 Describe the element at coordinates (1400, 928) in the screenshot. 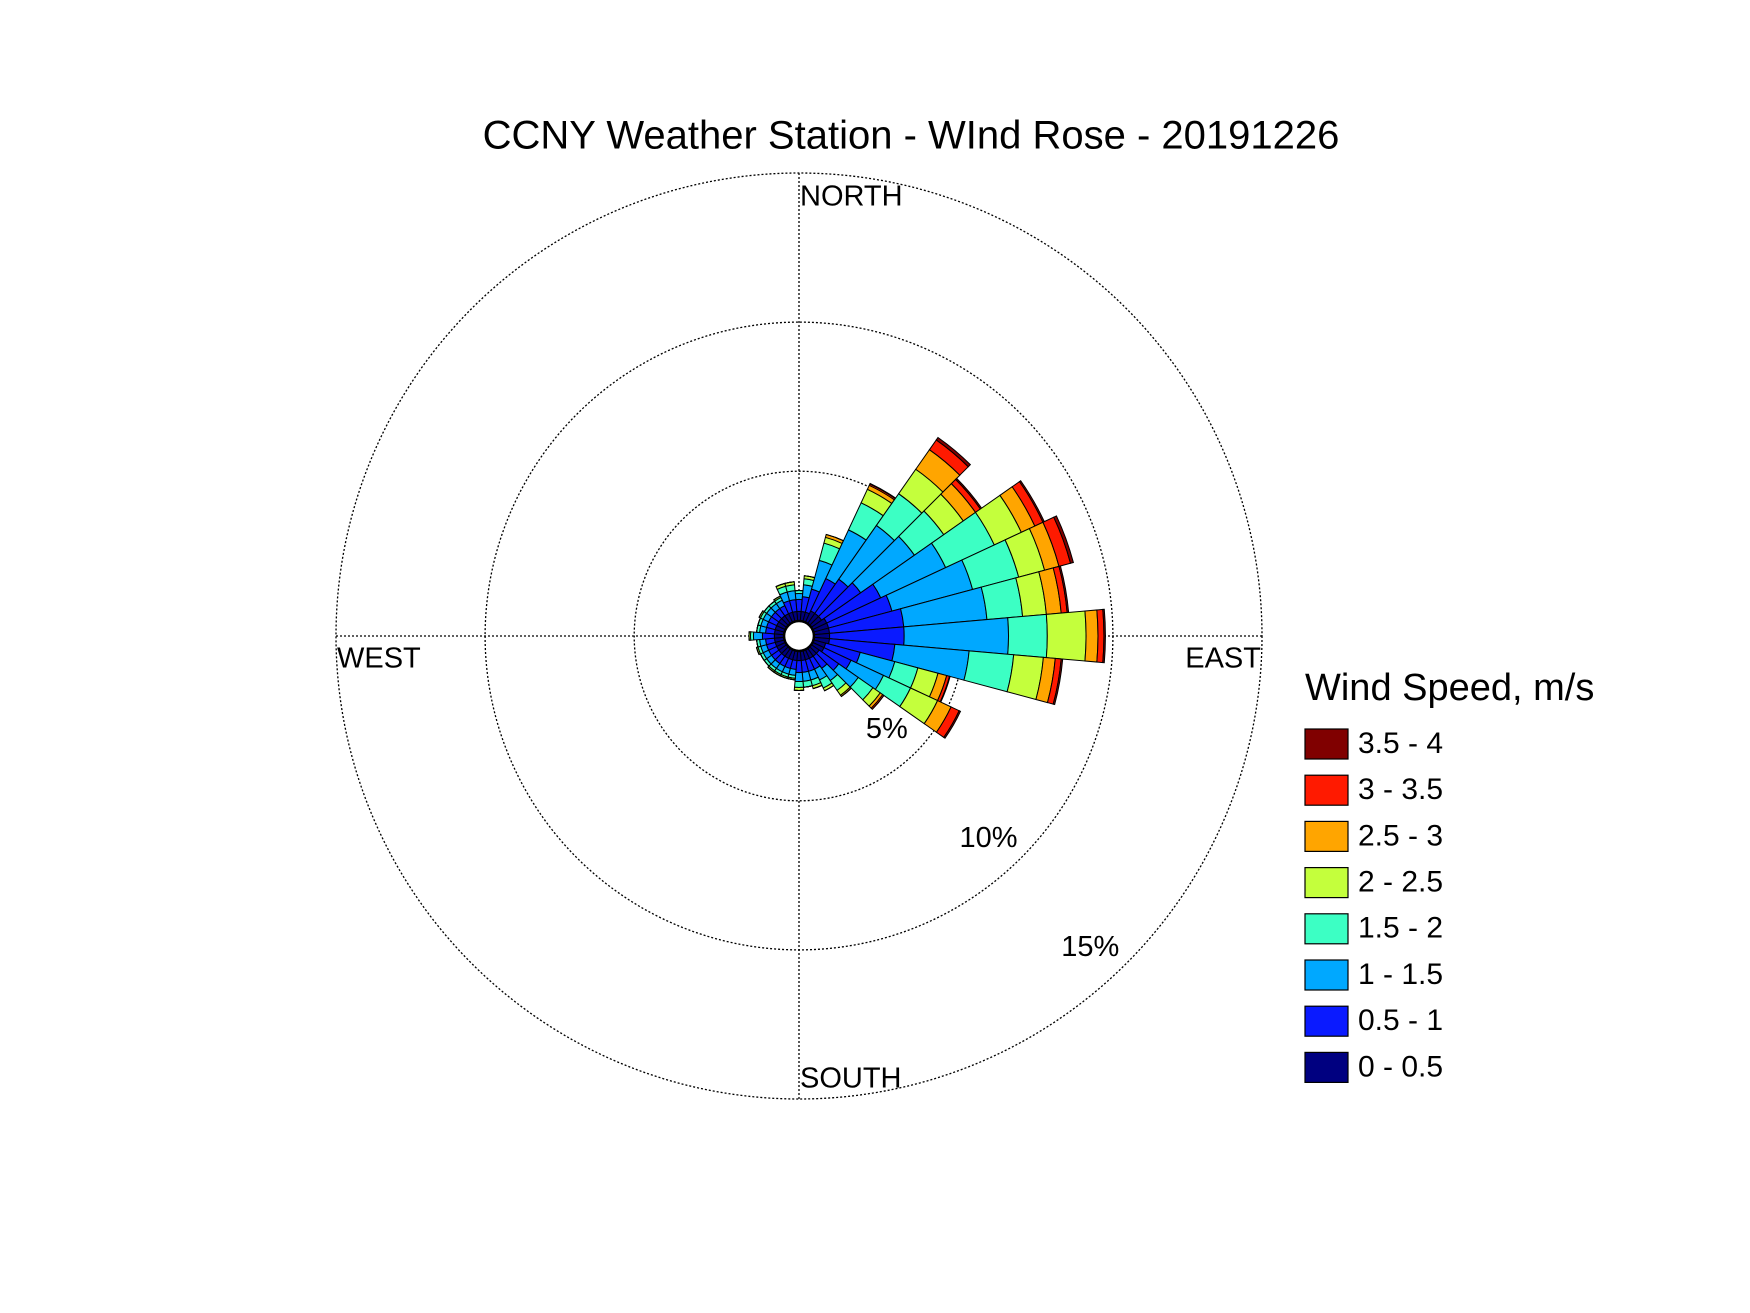

I see `legend-label: 1.5 - 2` at that location.